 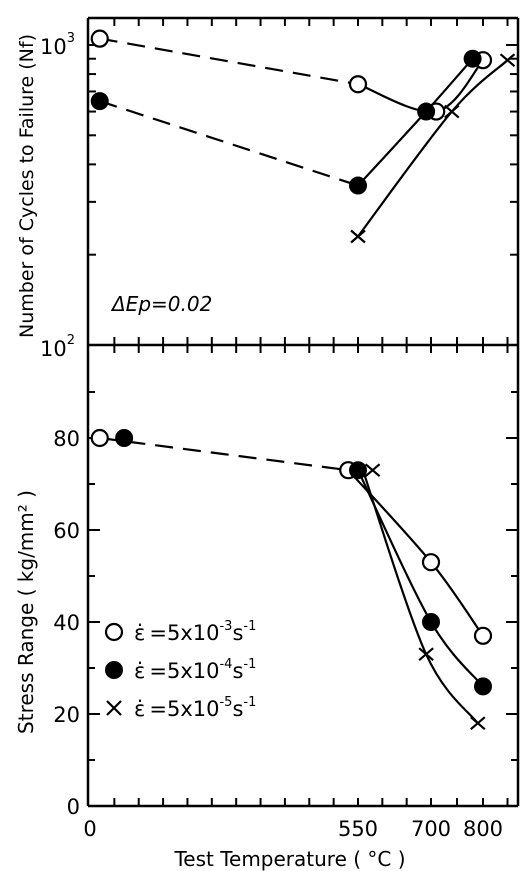 I want to click on ytick-bottom-60: 60, so click(x=66, y=531).